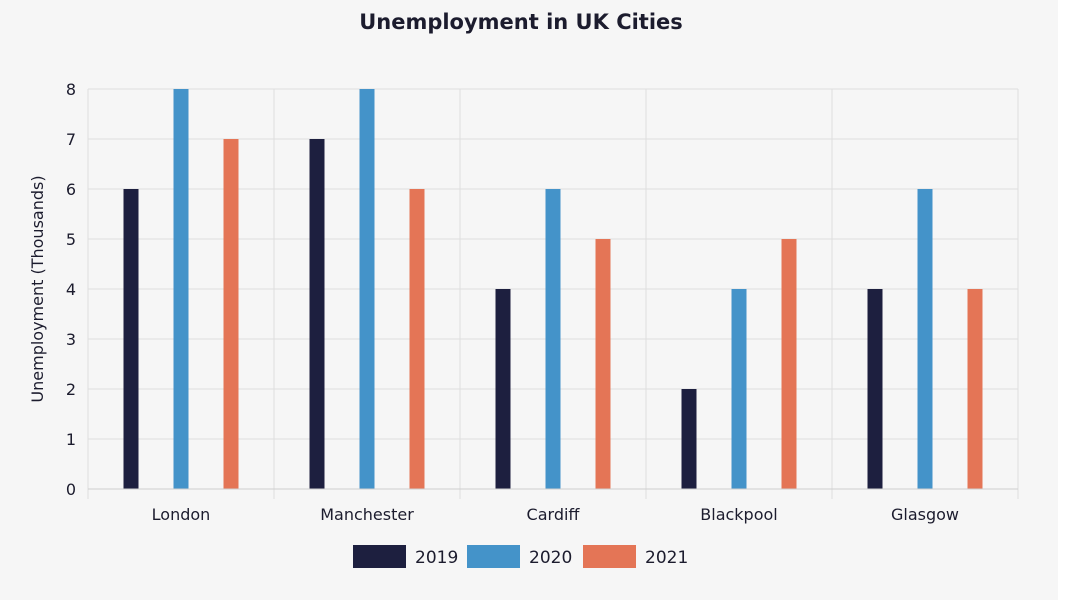  What do you see at coordinates (417, 339) in the screenshot?
I see `bar-manchester-2021` at bounding box center [417, 339].